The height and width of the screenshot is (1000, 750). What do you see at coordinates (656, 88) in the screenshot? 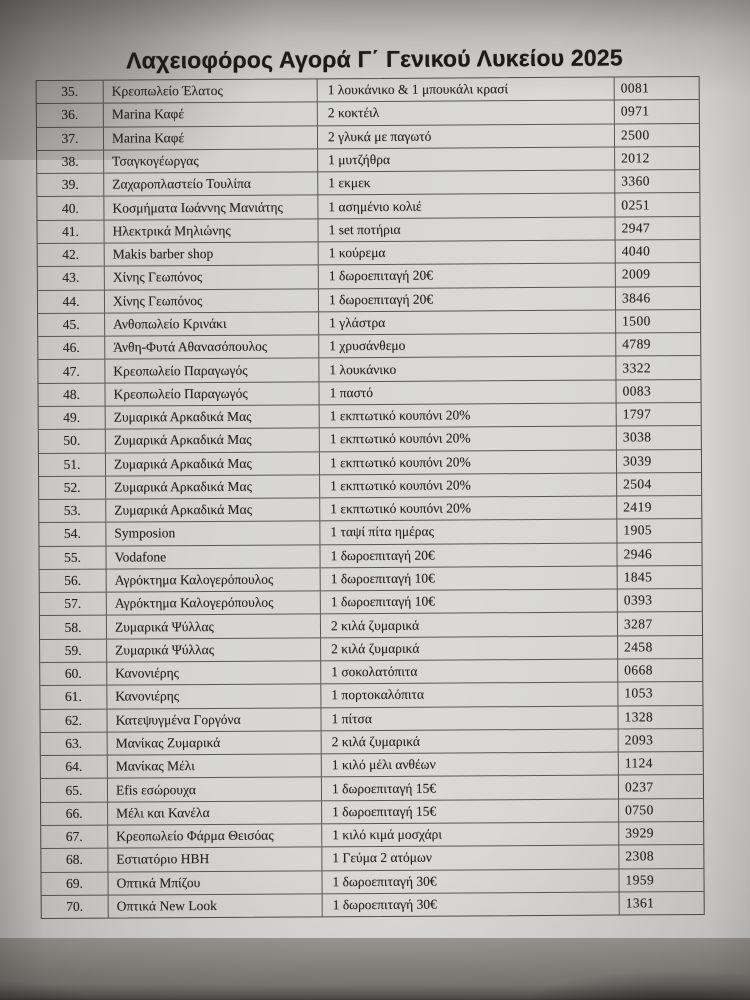
I see `ticket-code-cell: 0081` at bounding box center [656, 88].